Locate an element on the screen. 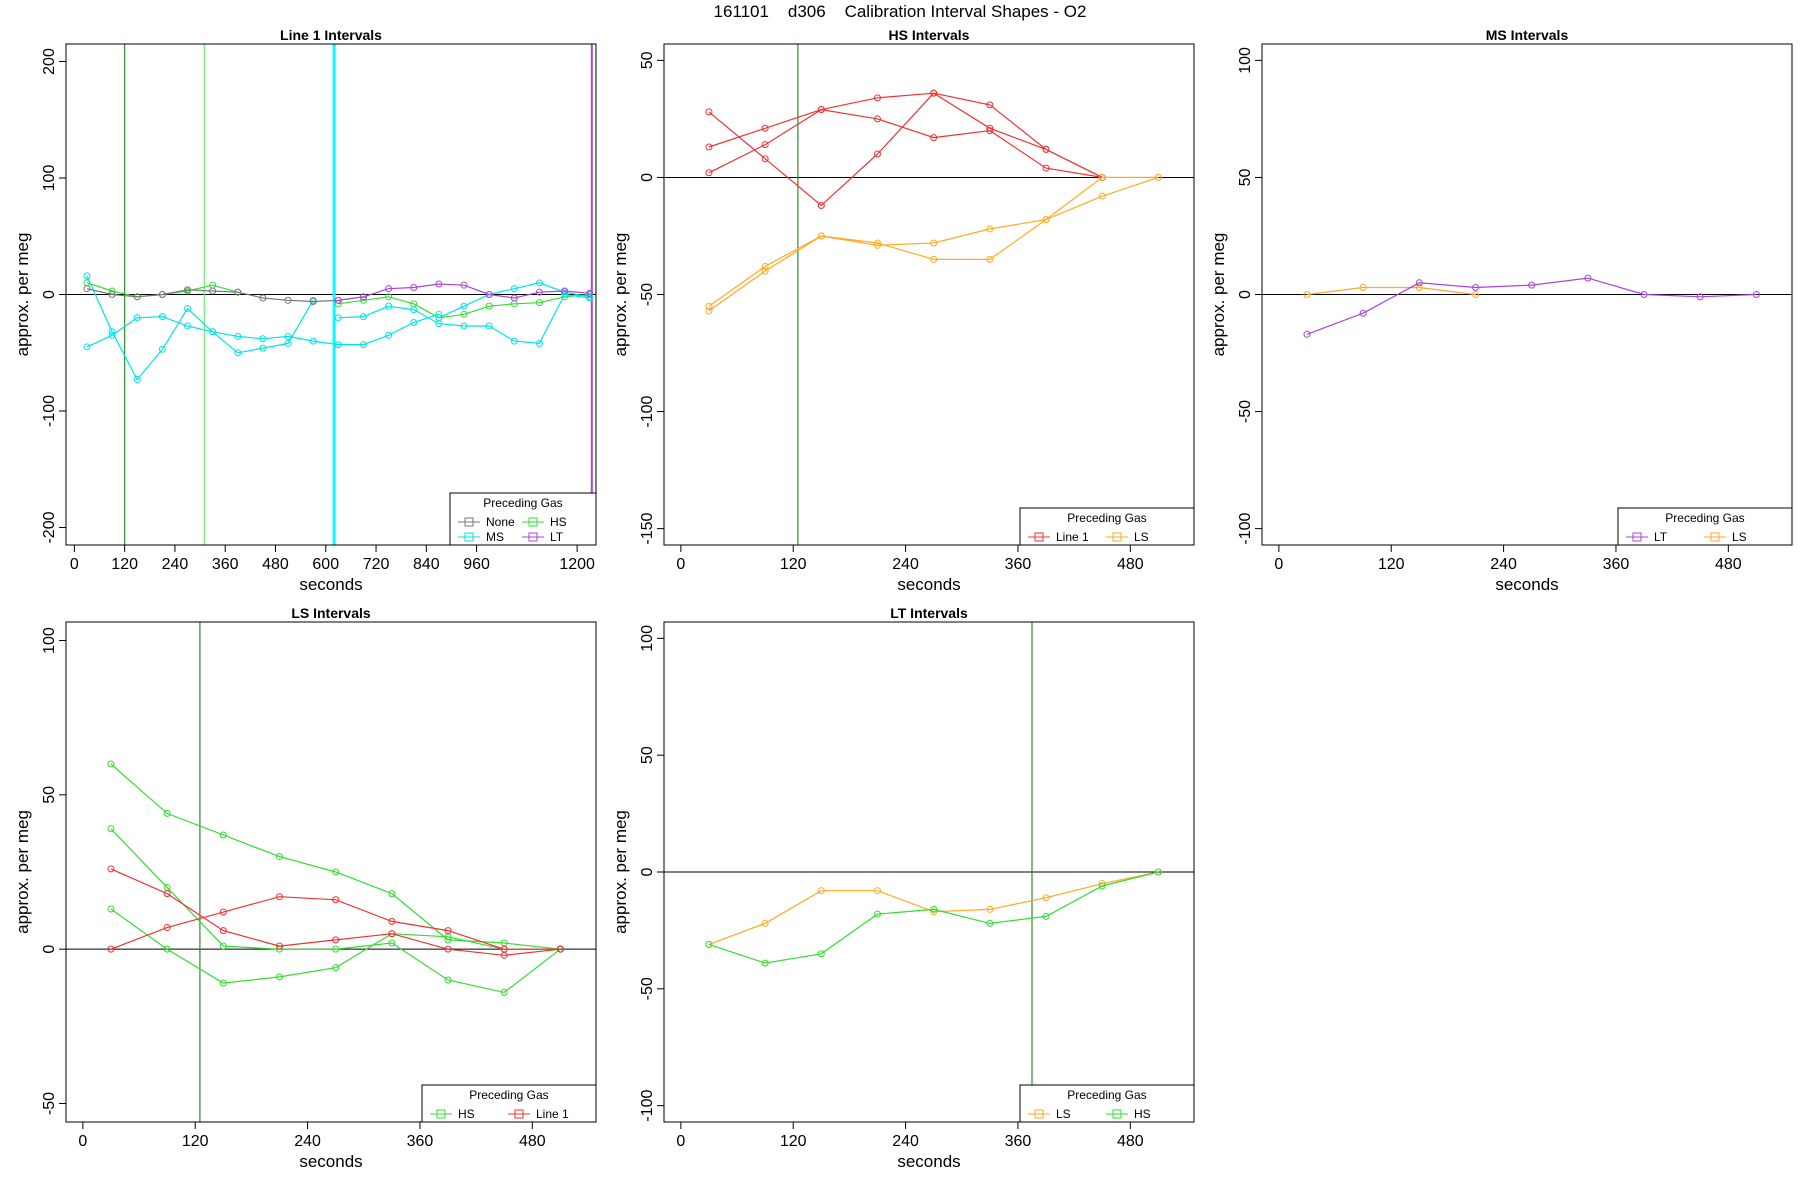  y-axis-label: approx. per meg is located at coordinates (22, 872).